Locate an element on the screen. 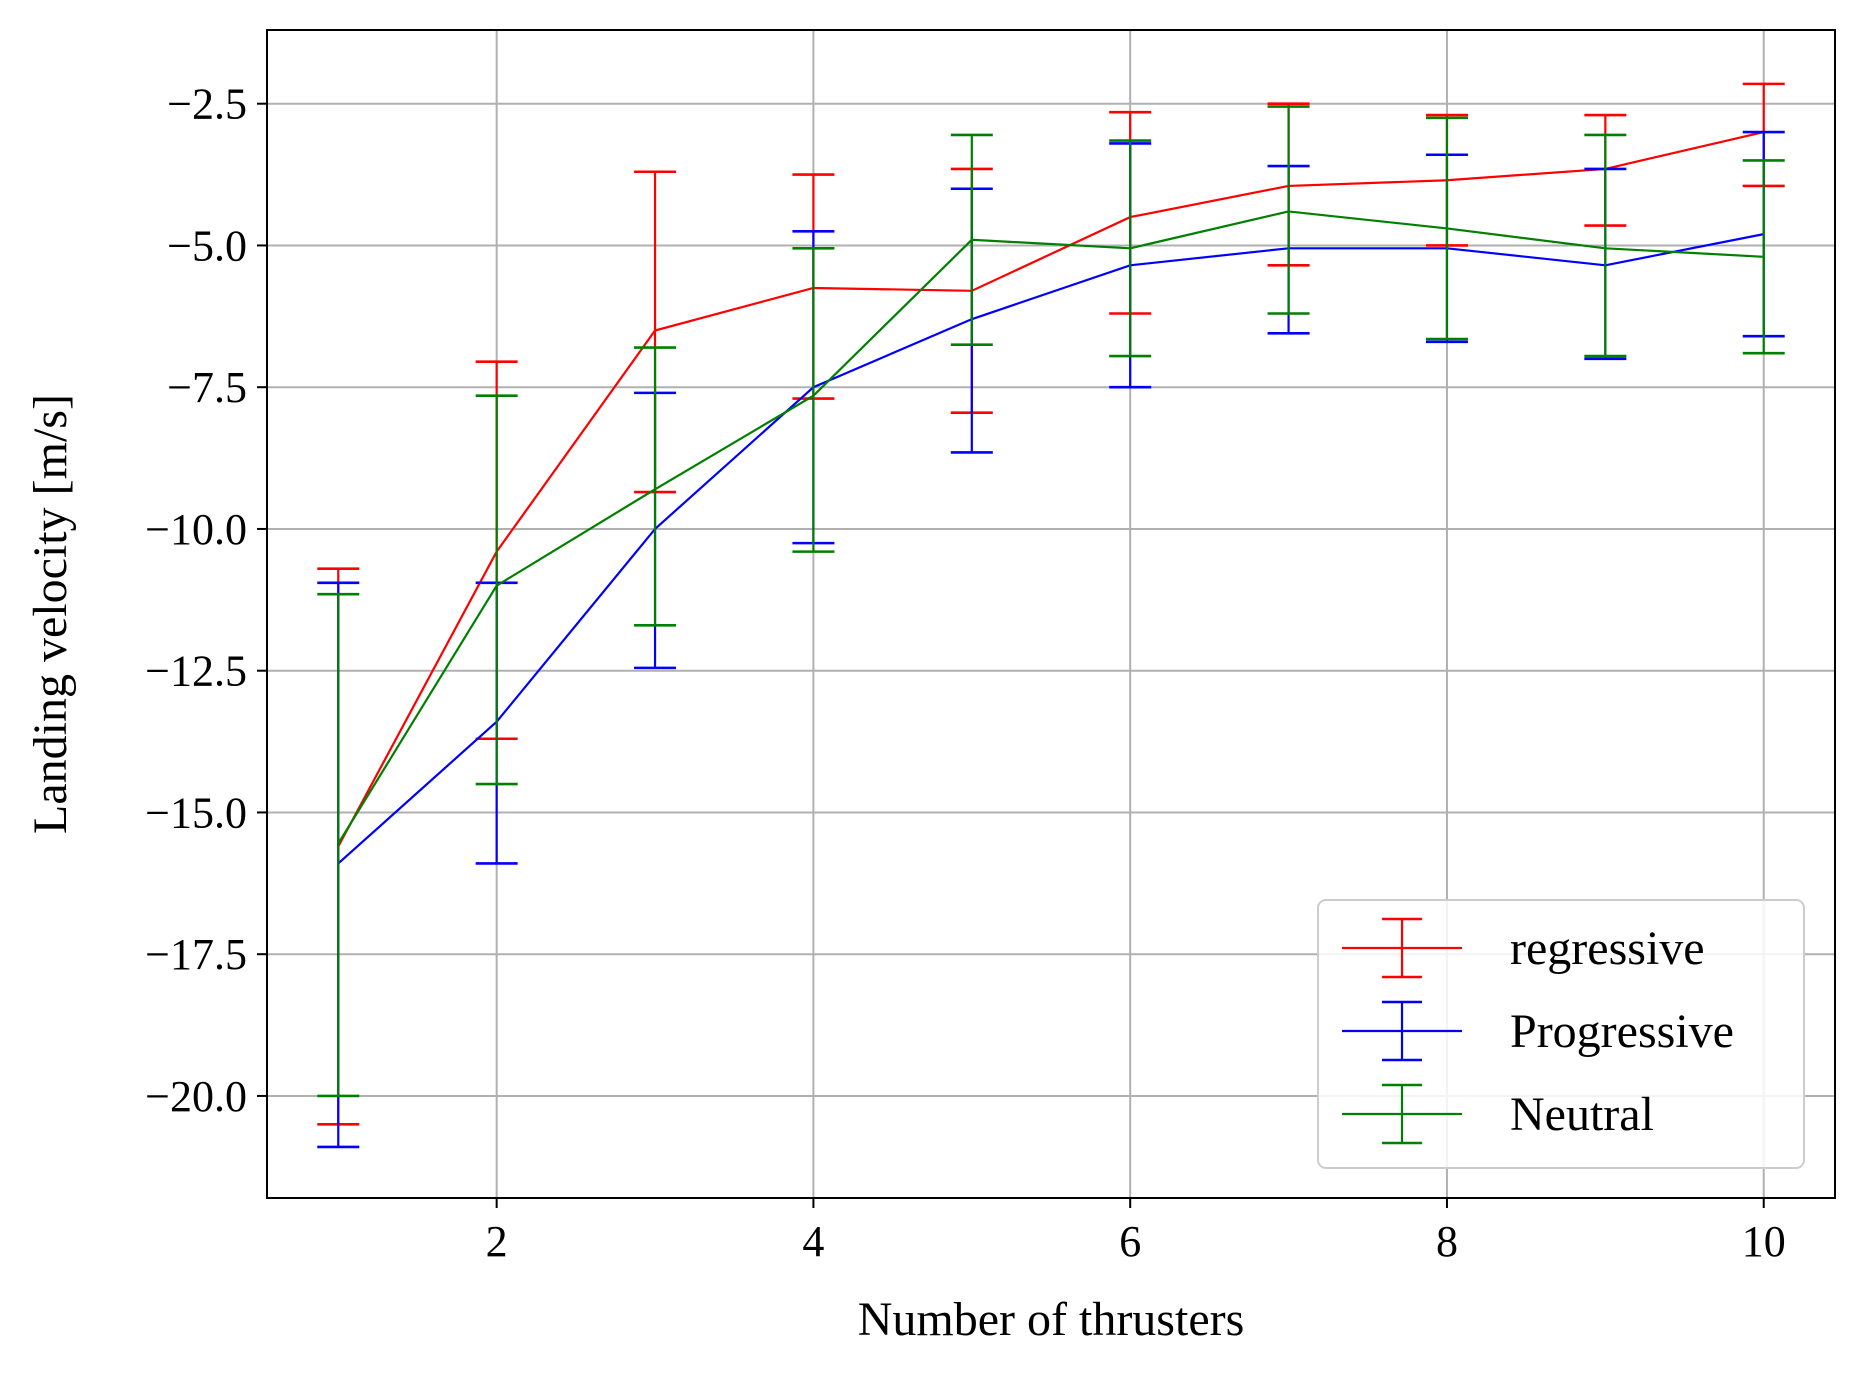  y-tick-label: −17.5 is located at coordinates (196, 954).